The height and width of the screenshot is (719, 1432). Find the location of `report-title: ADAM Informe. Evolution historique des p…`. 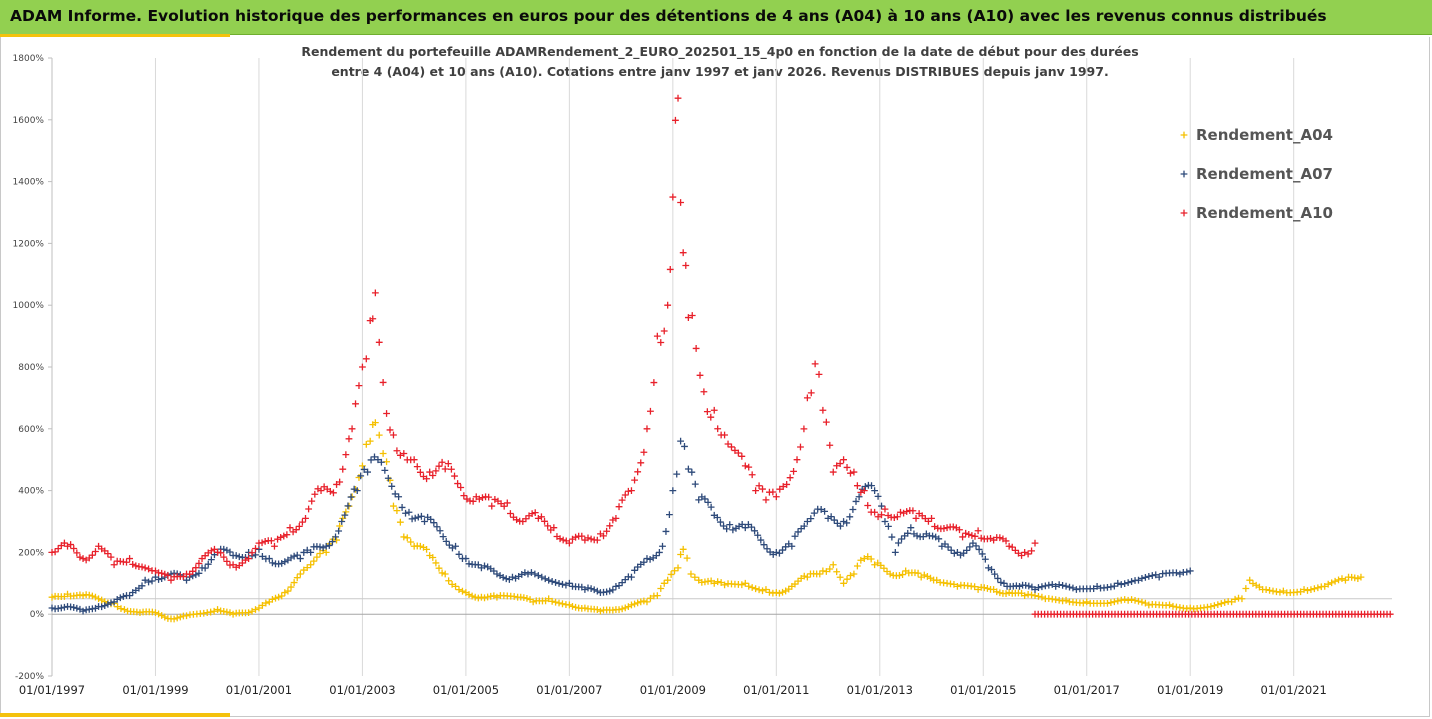

report-title: ADAM Informe. Evolution historique des p… is located at coordinates (668, 16).